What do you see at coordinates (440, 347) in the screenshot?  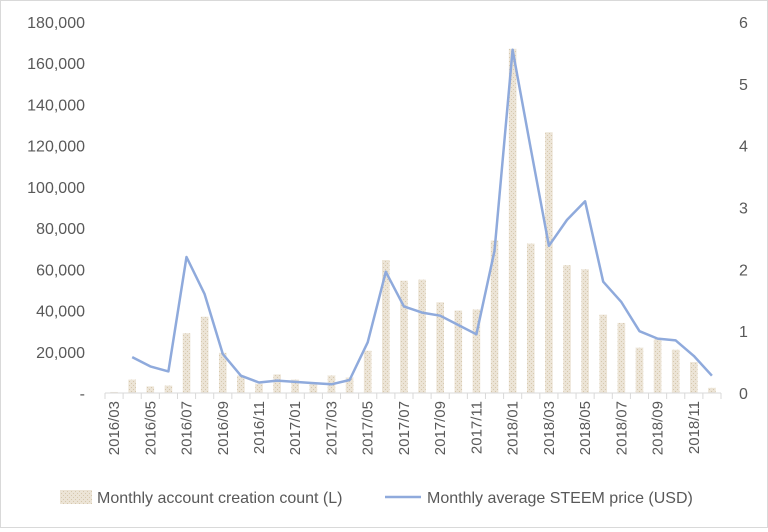 I see `bar-2017/09` at bounding box center [440, 347].